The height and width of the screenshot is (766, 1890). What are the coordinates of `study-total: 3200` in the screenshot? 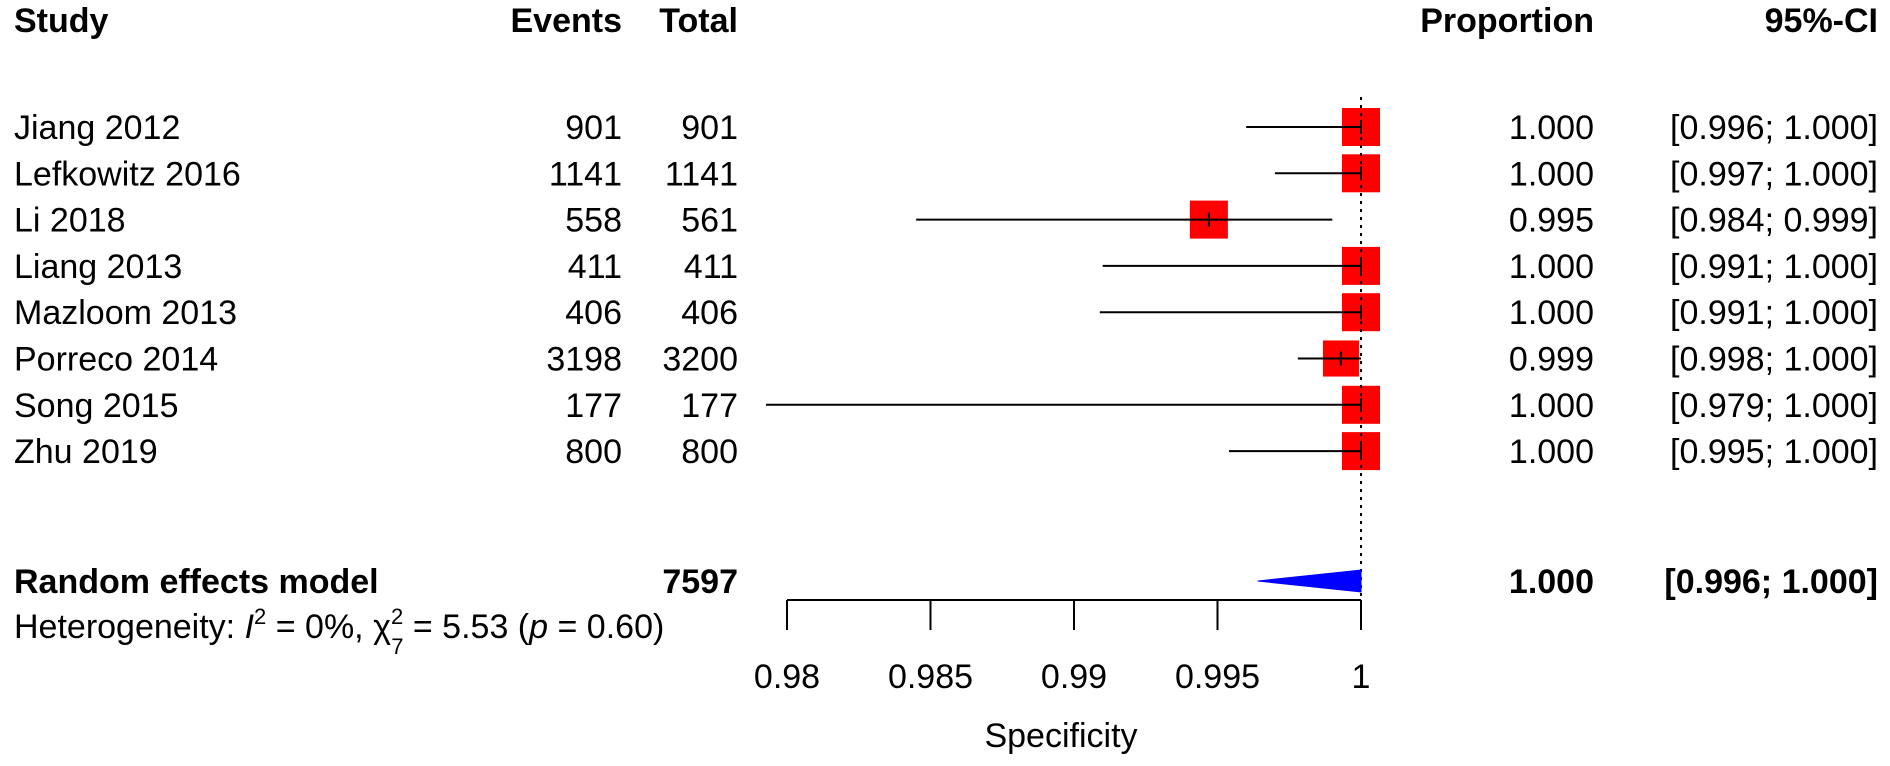 It's located at (700, 360).